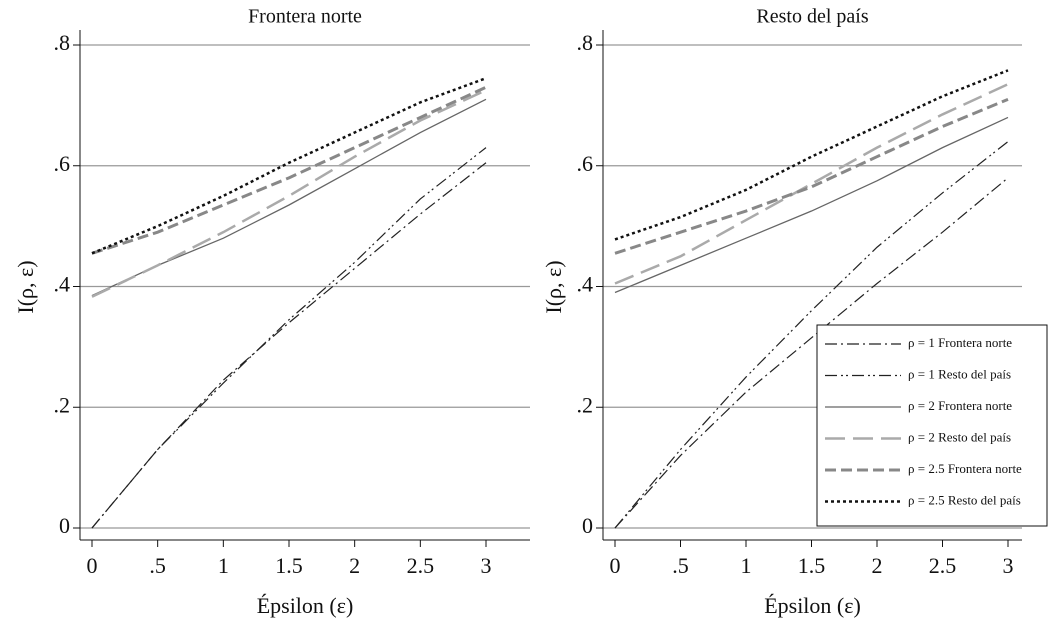  What do you see at coordinates (959, 436) in the screenshot?
I see `legend-label: ρ = 2 Resto del país` at bounding box center [959, 436].